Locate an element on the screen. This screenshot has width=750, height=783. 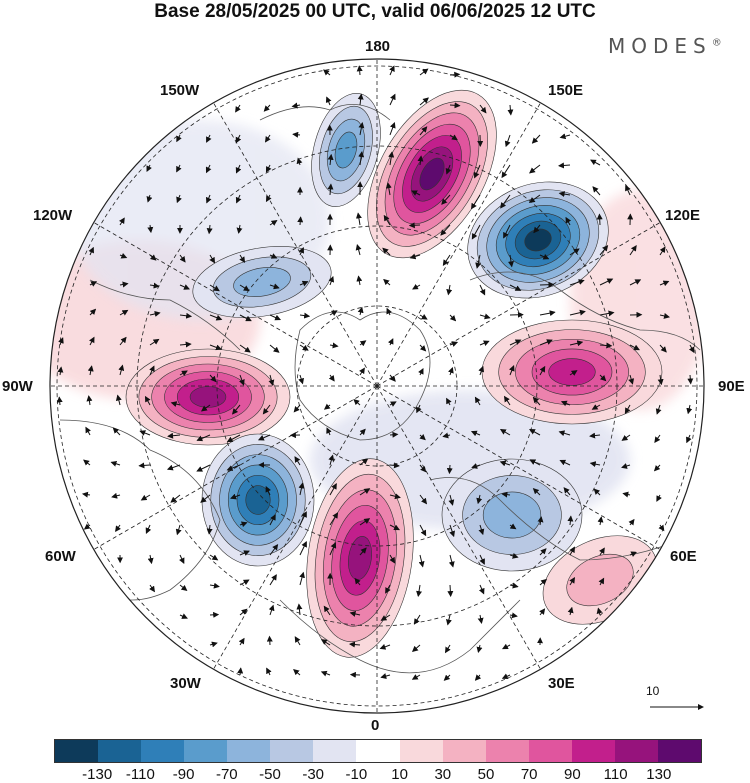
positive-anomaly-hudson-bay is located at coordinates (208, 397).